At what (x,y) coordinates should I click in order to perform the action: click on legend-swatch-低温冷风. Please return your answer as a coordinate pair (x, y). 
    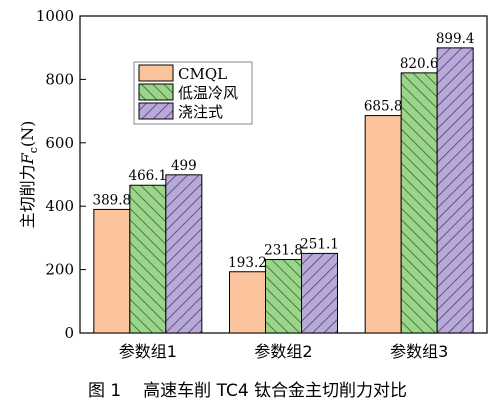
    Looking at the image, I should click on (156, 92).